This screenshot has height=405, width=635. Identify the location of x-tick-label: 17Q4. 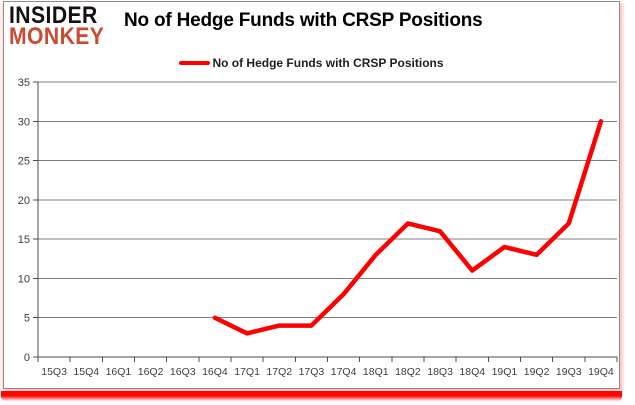
(344, 372).